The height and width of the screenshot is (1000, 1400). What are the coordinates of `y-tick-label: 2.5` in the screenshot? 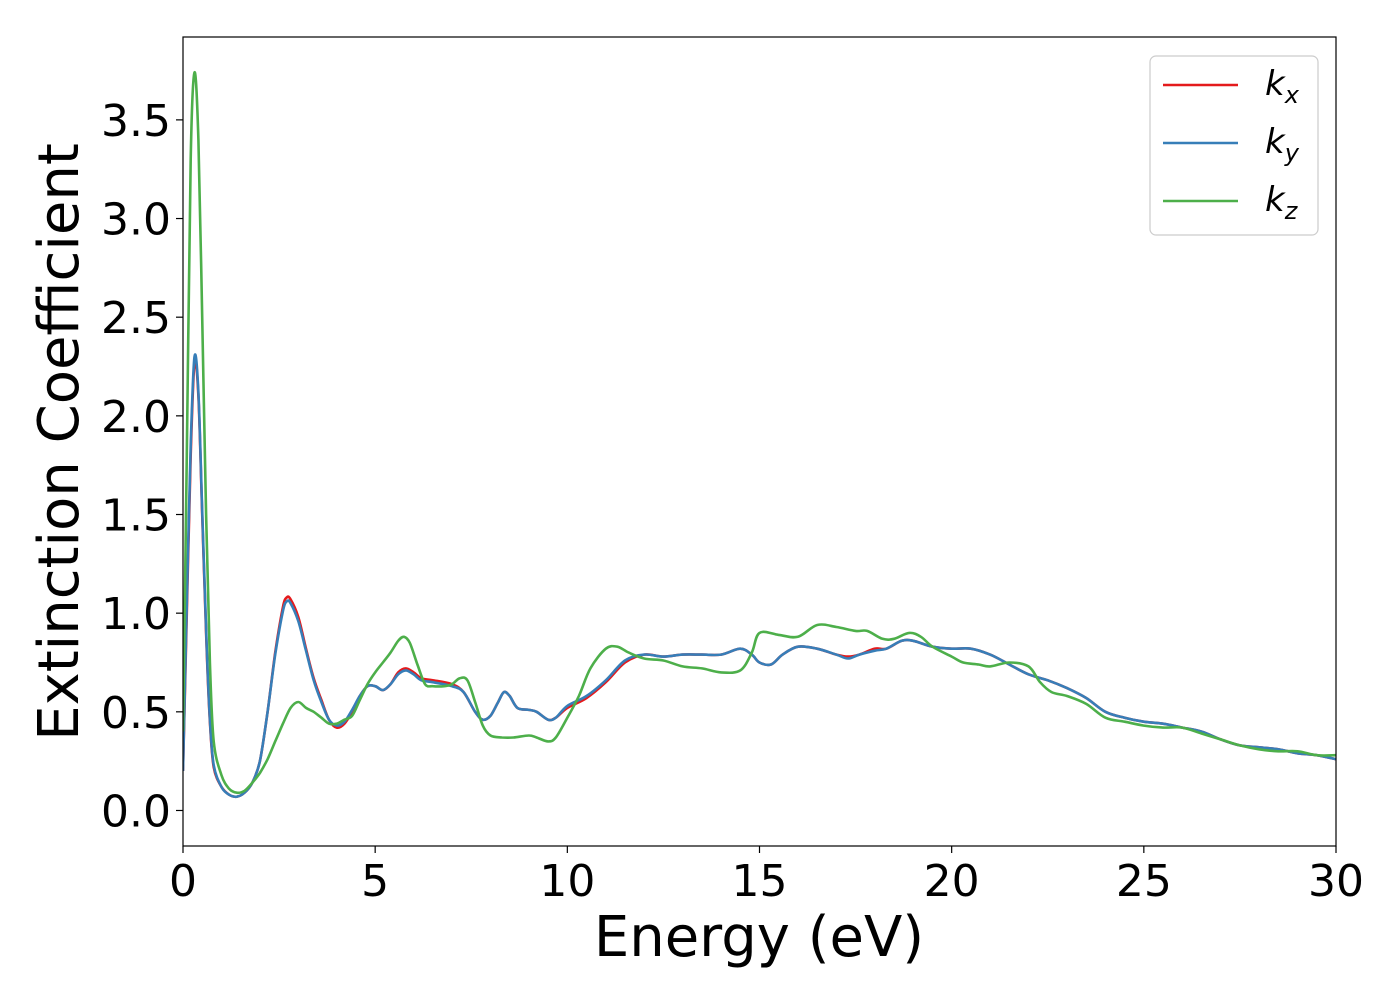 It's located at (136, 318).